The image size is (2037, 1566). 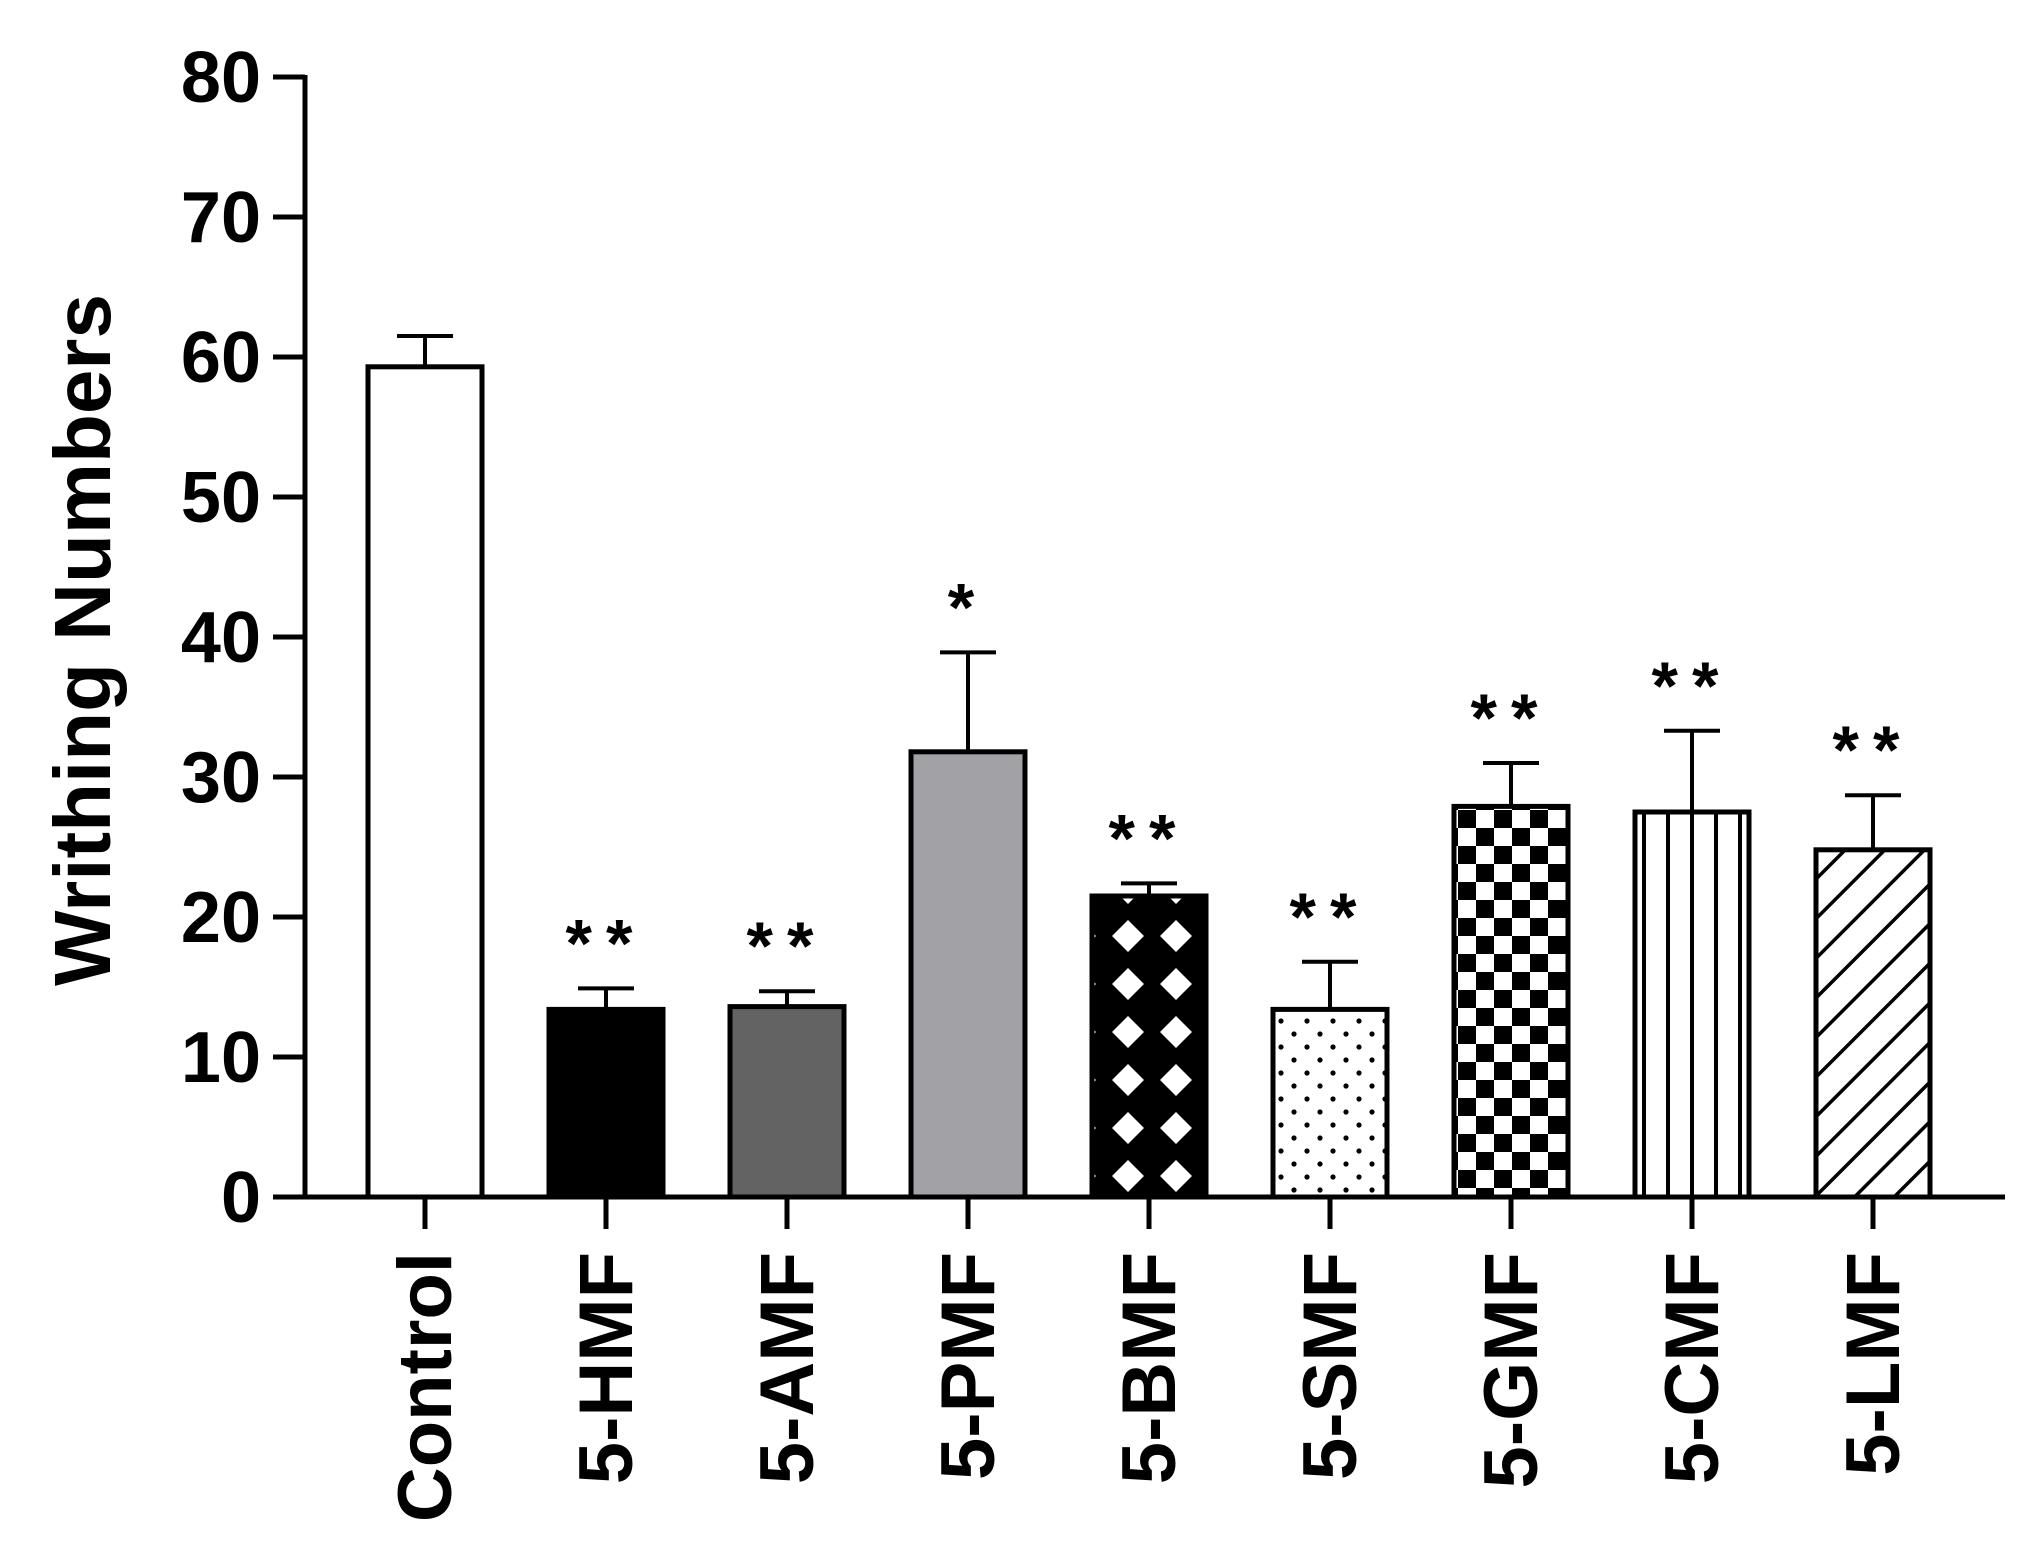 I want to click on y-tick-label: 20, so click(x=221, y=918).